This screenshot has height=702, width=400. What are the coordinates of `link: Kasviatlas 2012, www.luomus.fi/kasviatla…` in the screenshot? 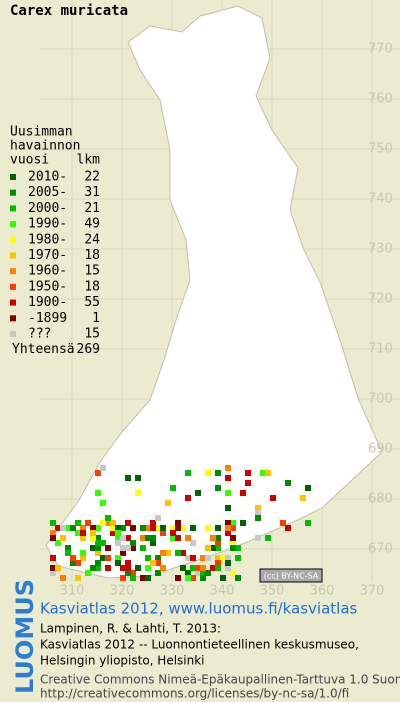 It's located at (199, 609).